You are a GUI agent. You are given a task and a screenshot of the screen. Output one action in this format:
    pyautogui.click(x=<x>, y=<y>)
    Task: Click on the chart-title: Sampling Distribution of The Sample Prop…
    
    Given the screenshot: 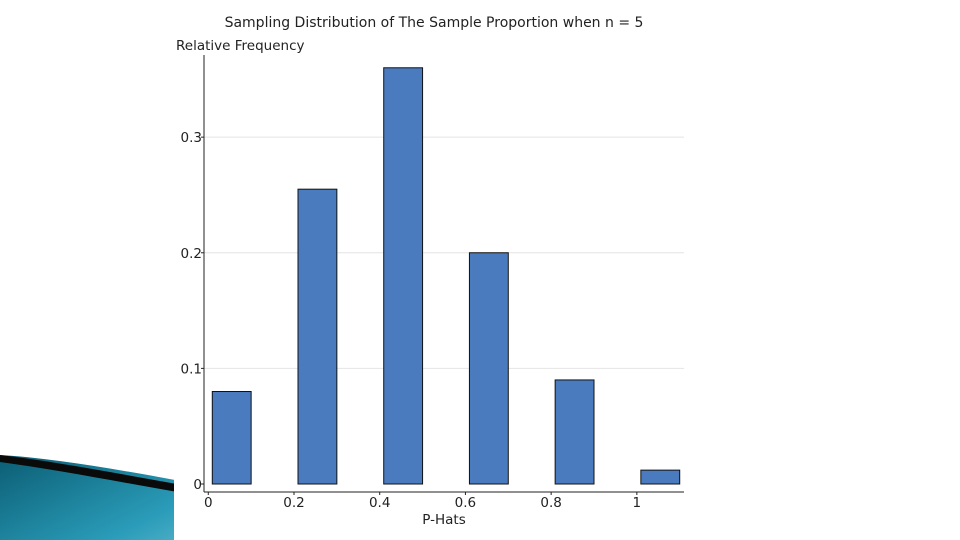 What is the action you would take?
    pyautogui.click(x=434, y=23)
    